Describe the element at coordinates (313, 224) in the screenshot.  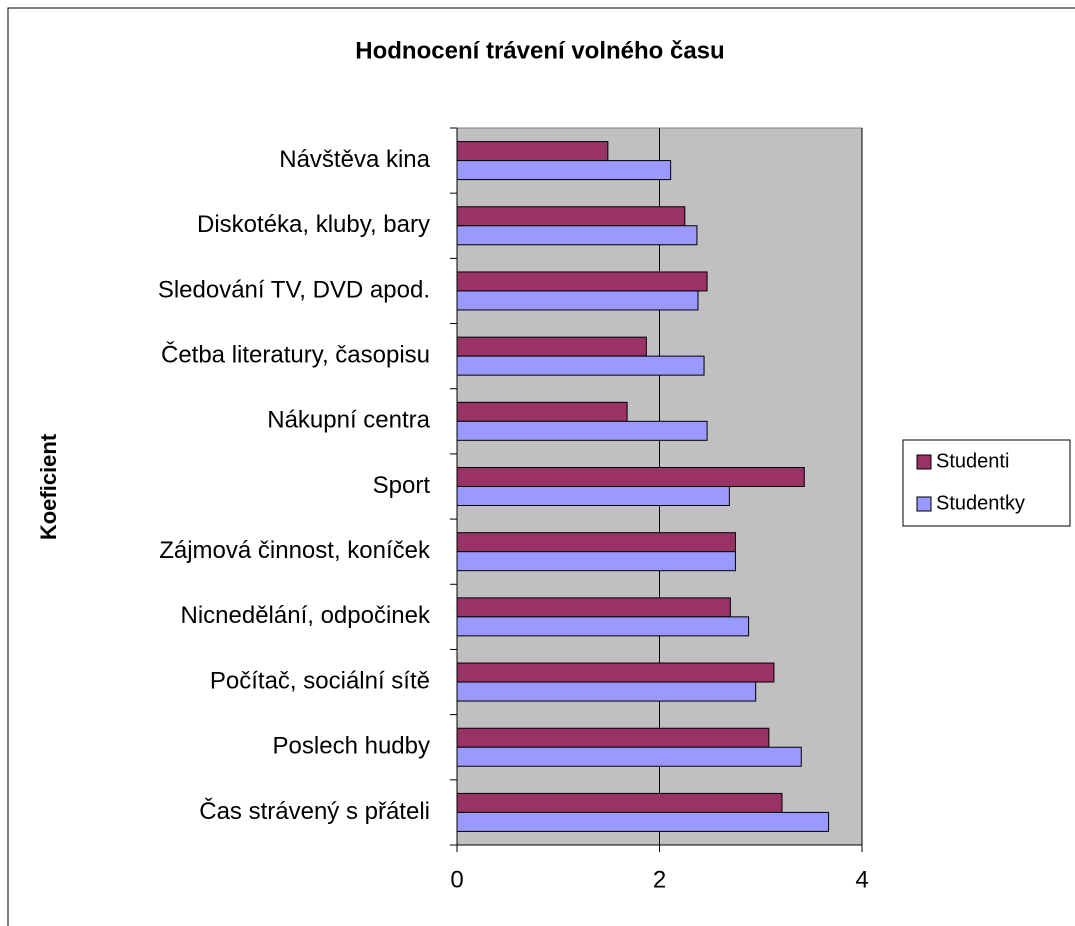
I see `y-tick-label: Diskotéka, kluby, bary` at that location.